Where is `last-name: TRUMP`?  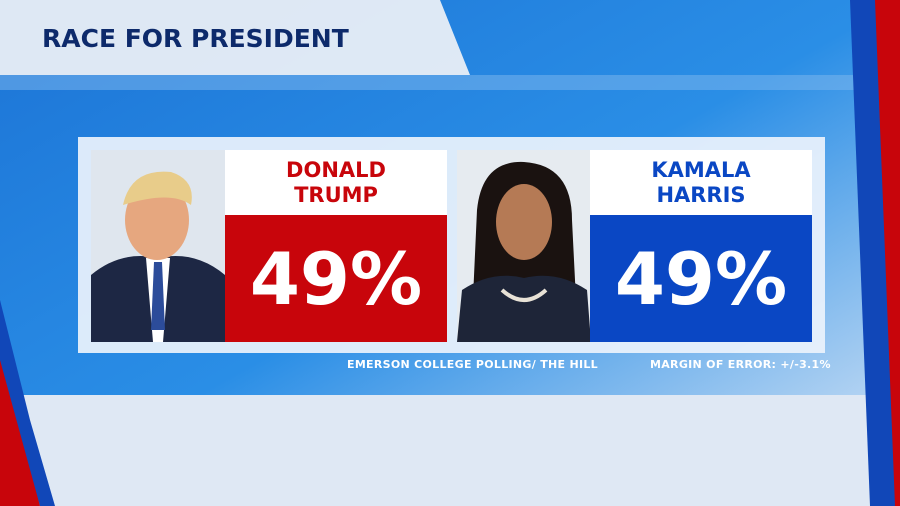 last-name: TRUMP is located at coordinates (336, 195).